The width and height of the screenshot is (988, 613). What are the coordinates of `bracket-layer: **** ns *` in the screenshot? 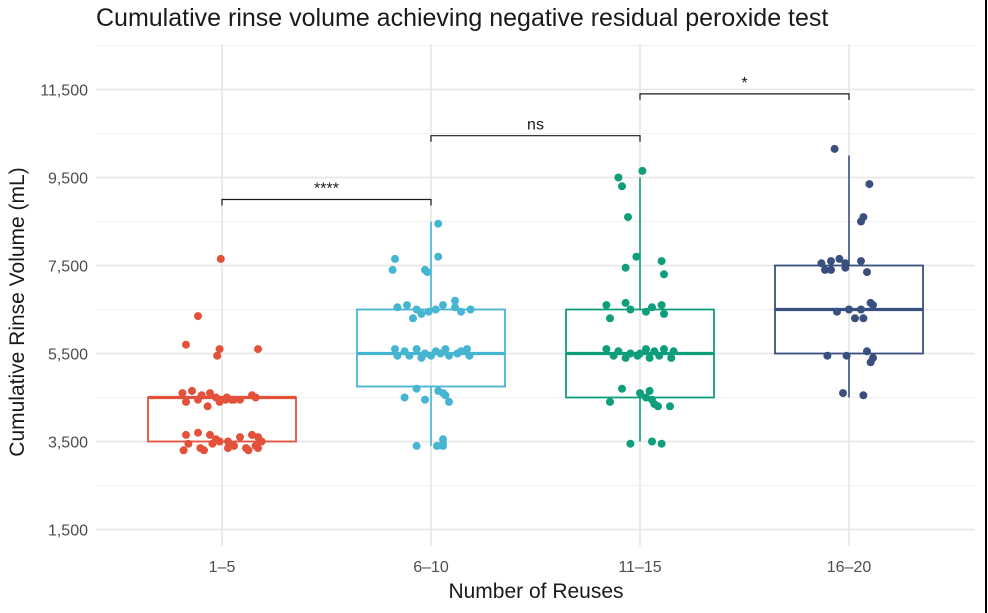 It's located at (535, 140).